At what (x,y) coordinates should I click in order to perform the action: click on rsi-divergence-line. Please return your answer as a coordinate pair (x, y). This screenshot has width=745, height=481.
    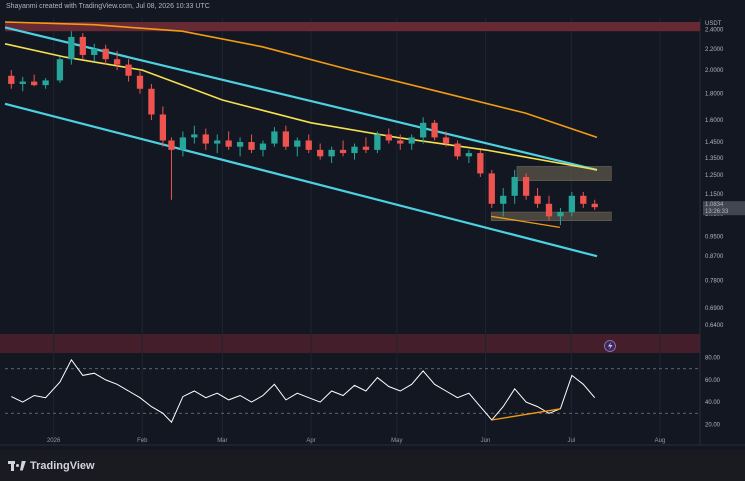
    Looking at the image, I should click on (526, 414).